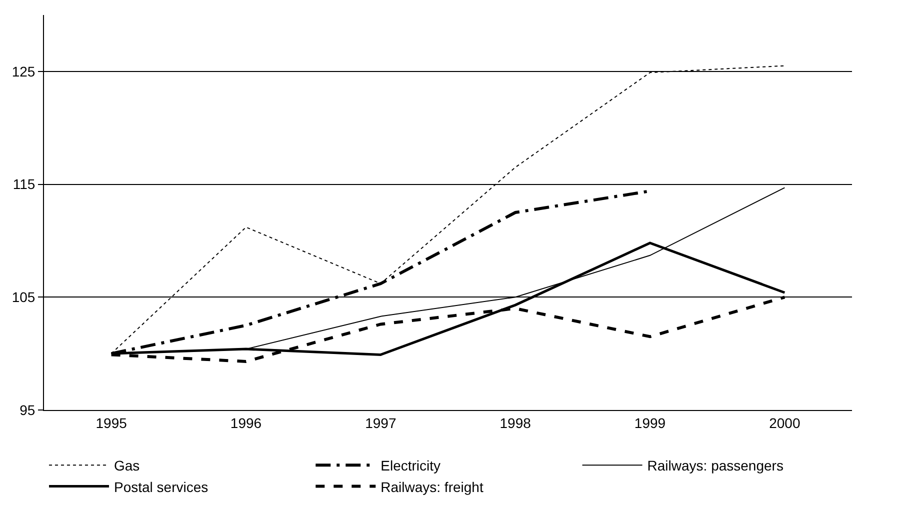 Image resolution: width=912 pixels, height=515 pixels. I want to click on x-tick-label: 1997, so click(380, 422).